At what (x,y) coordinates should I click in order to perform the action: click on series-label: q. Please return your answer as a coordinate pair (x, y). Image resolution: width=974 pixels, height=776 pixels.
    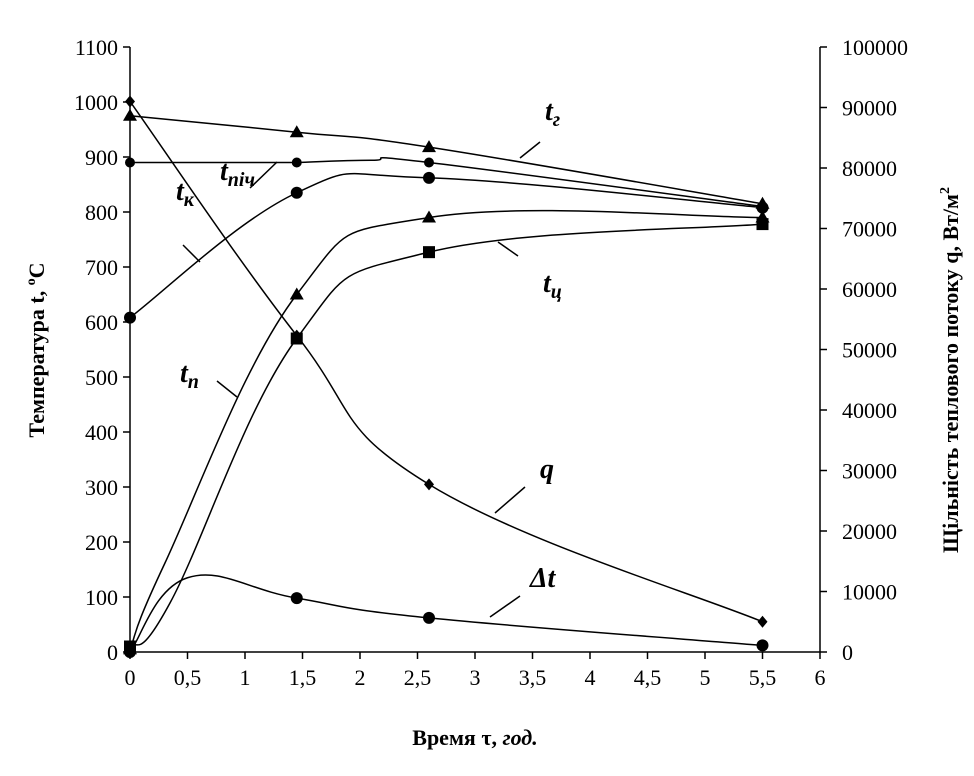
    Looking at the image, I should click on (547, 469).